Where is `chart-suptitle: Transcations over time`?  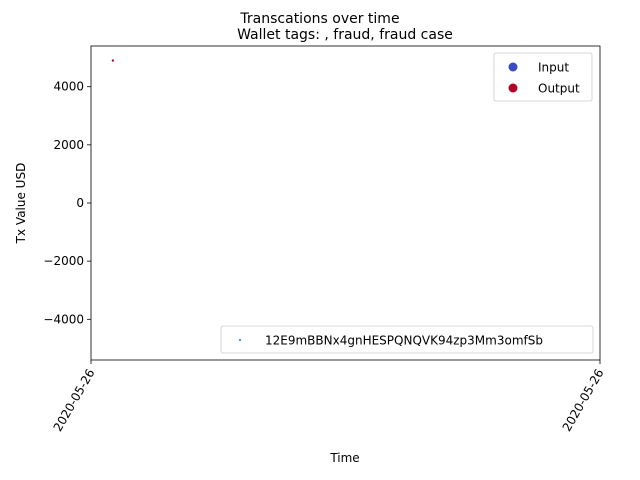
chart-suptitle: Transcations over time is located at coordinates (319, 19).